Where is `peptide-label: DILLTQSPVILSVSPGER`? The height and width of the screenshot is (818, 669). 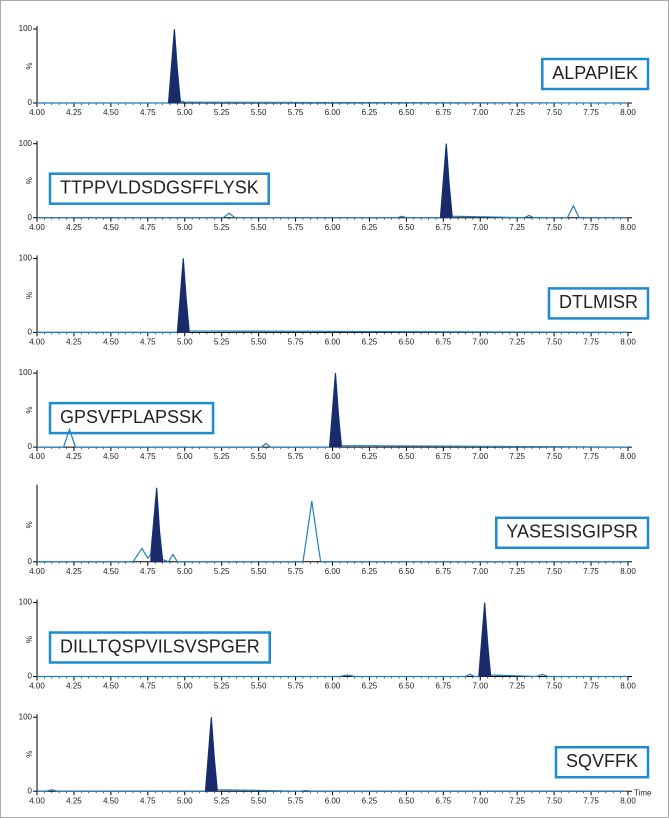
peptide-label: DILLTQSPVILSVSPGER is located at coordinates (160, 646).